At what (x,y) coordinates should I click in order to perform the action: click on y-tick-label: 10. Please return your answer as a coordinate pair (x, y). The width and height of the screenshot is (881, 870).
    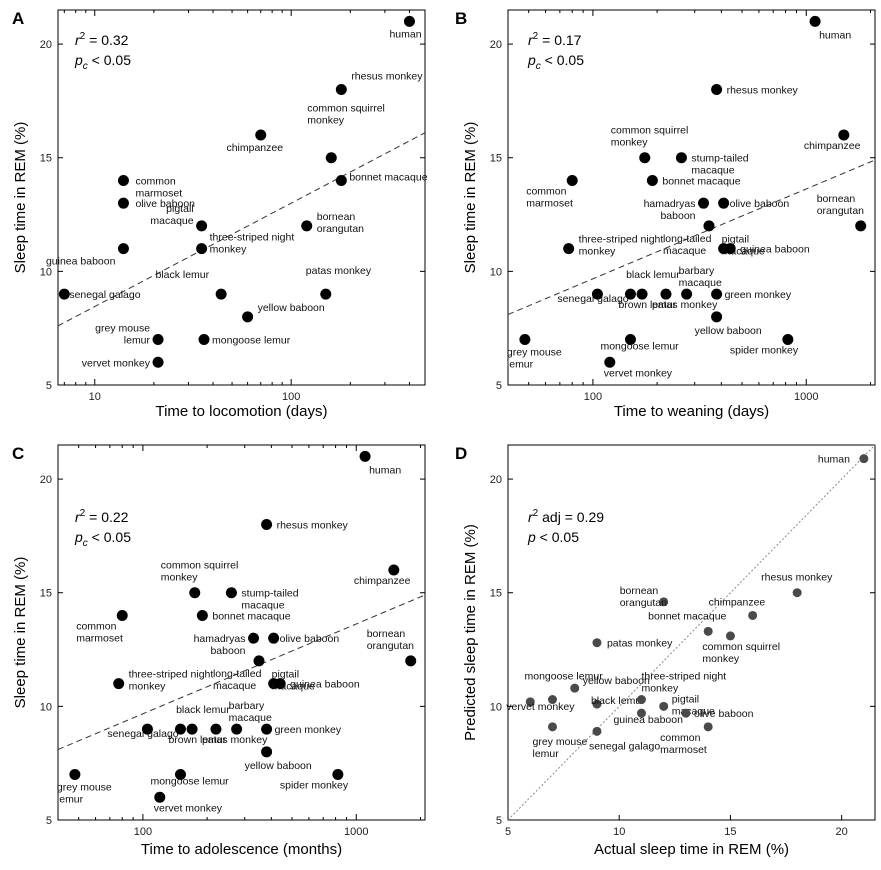
    Looking at the image, I should click on (46, 272).